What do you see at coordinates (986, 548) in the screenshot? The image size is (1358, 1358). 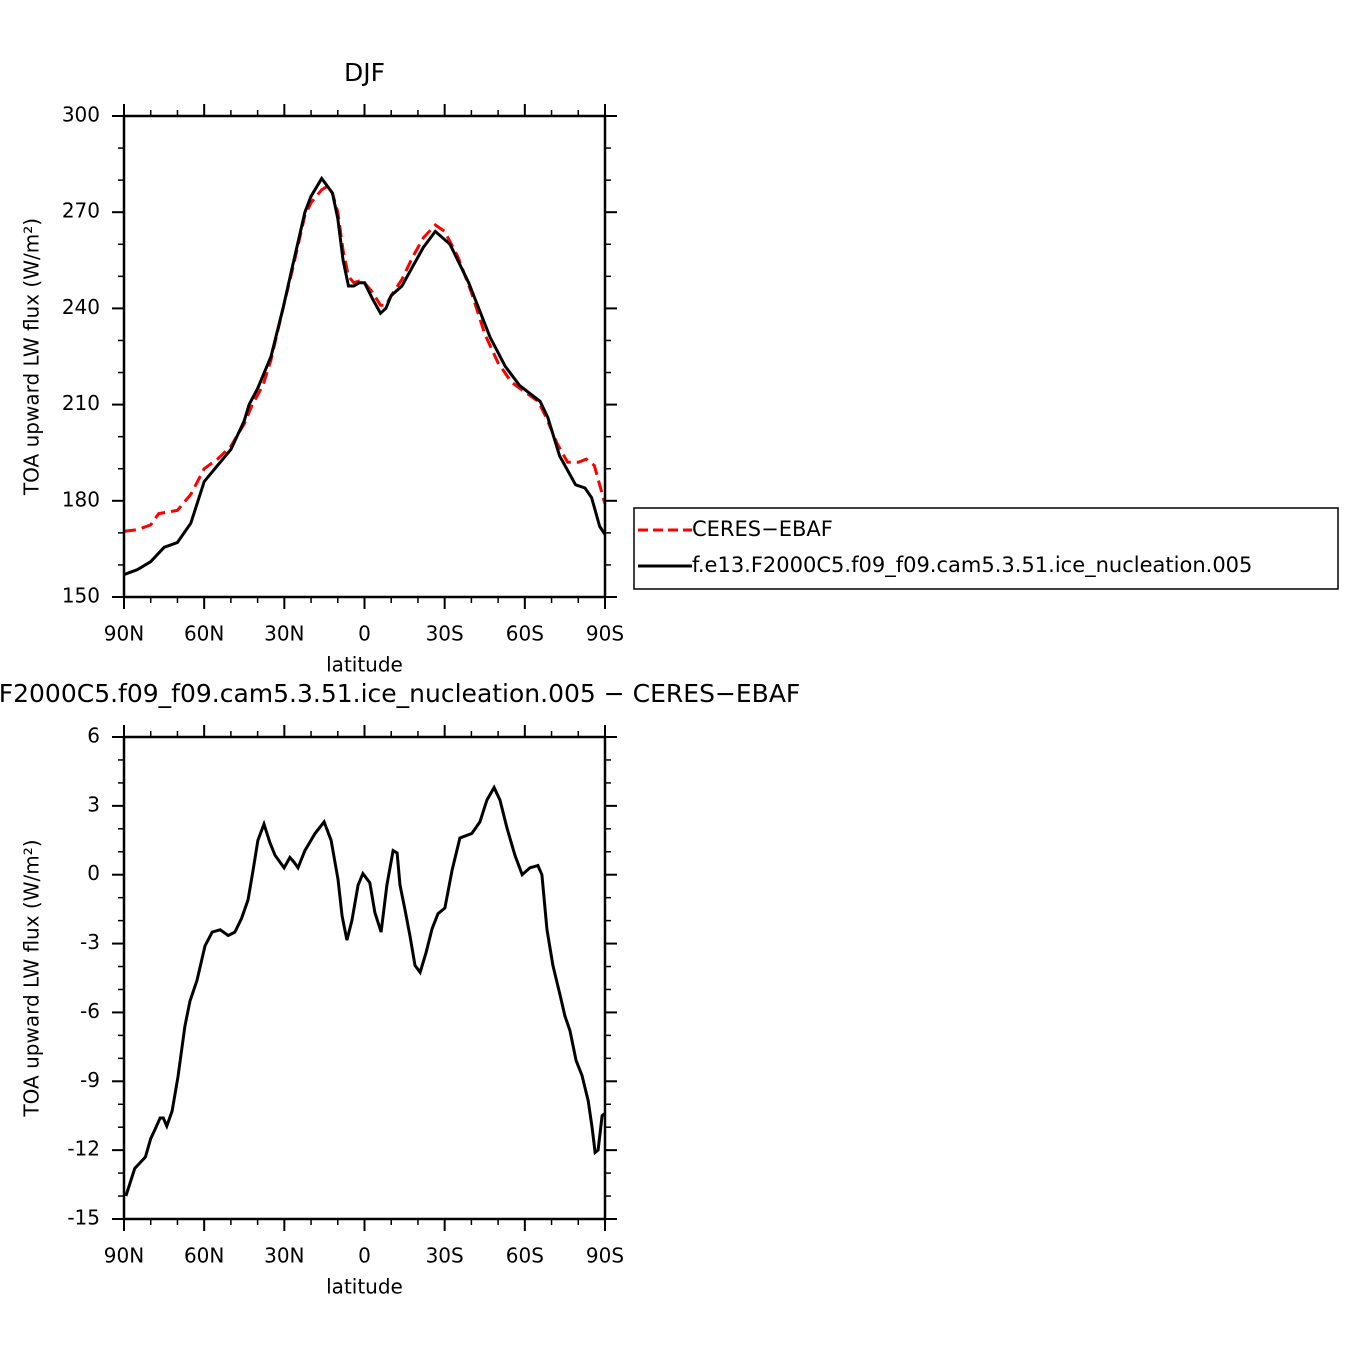 I see `legend-box` at bounding box center [986, 548].